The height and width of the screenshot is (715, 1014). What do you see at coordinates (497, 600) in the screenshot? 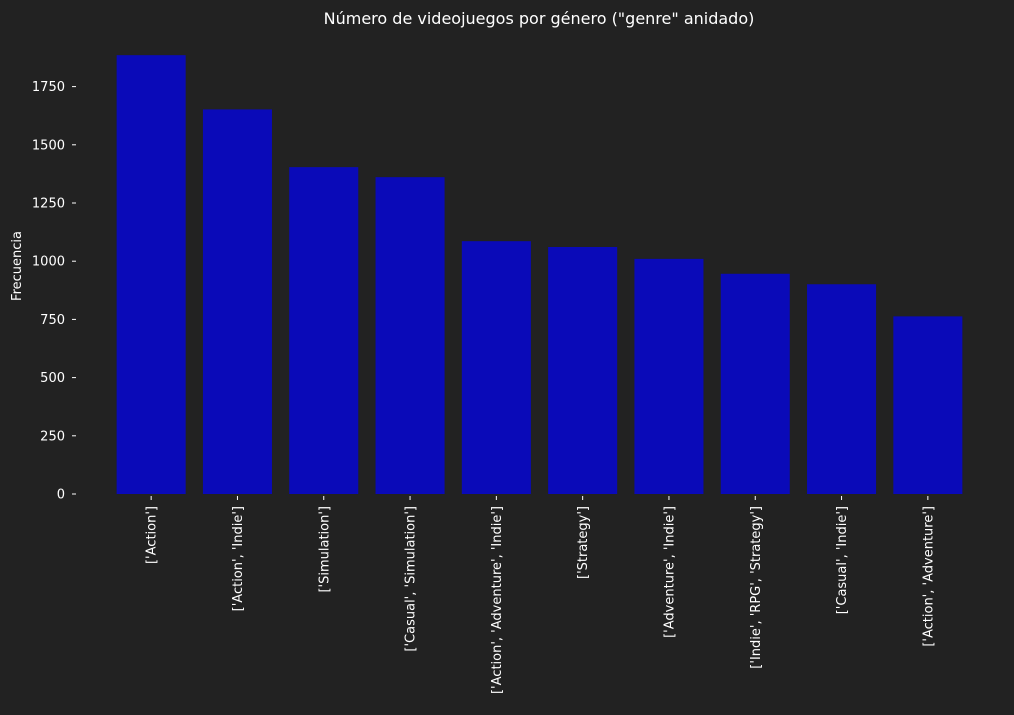
I see `x-tick-label: ['Action', 'Adventure', 'Indie']` at bounding box center [497, 600].